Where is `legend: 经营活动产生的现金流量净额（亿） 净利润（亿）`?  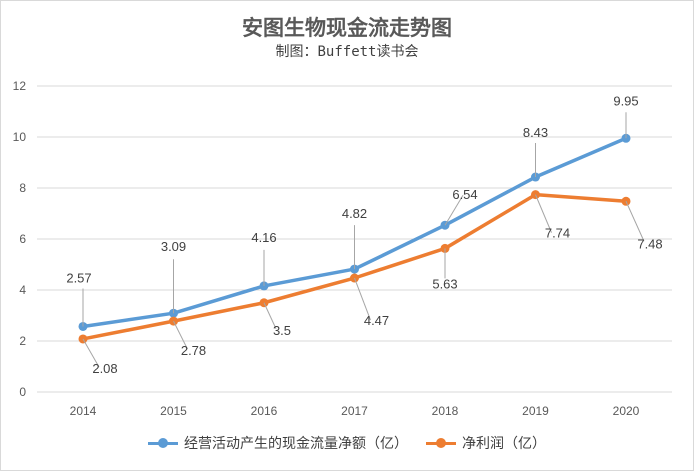
legend: 经营活动产生的现金流量净额（亿） 净利润（亿） is located at coordinates (347, 443).